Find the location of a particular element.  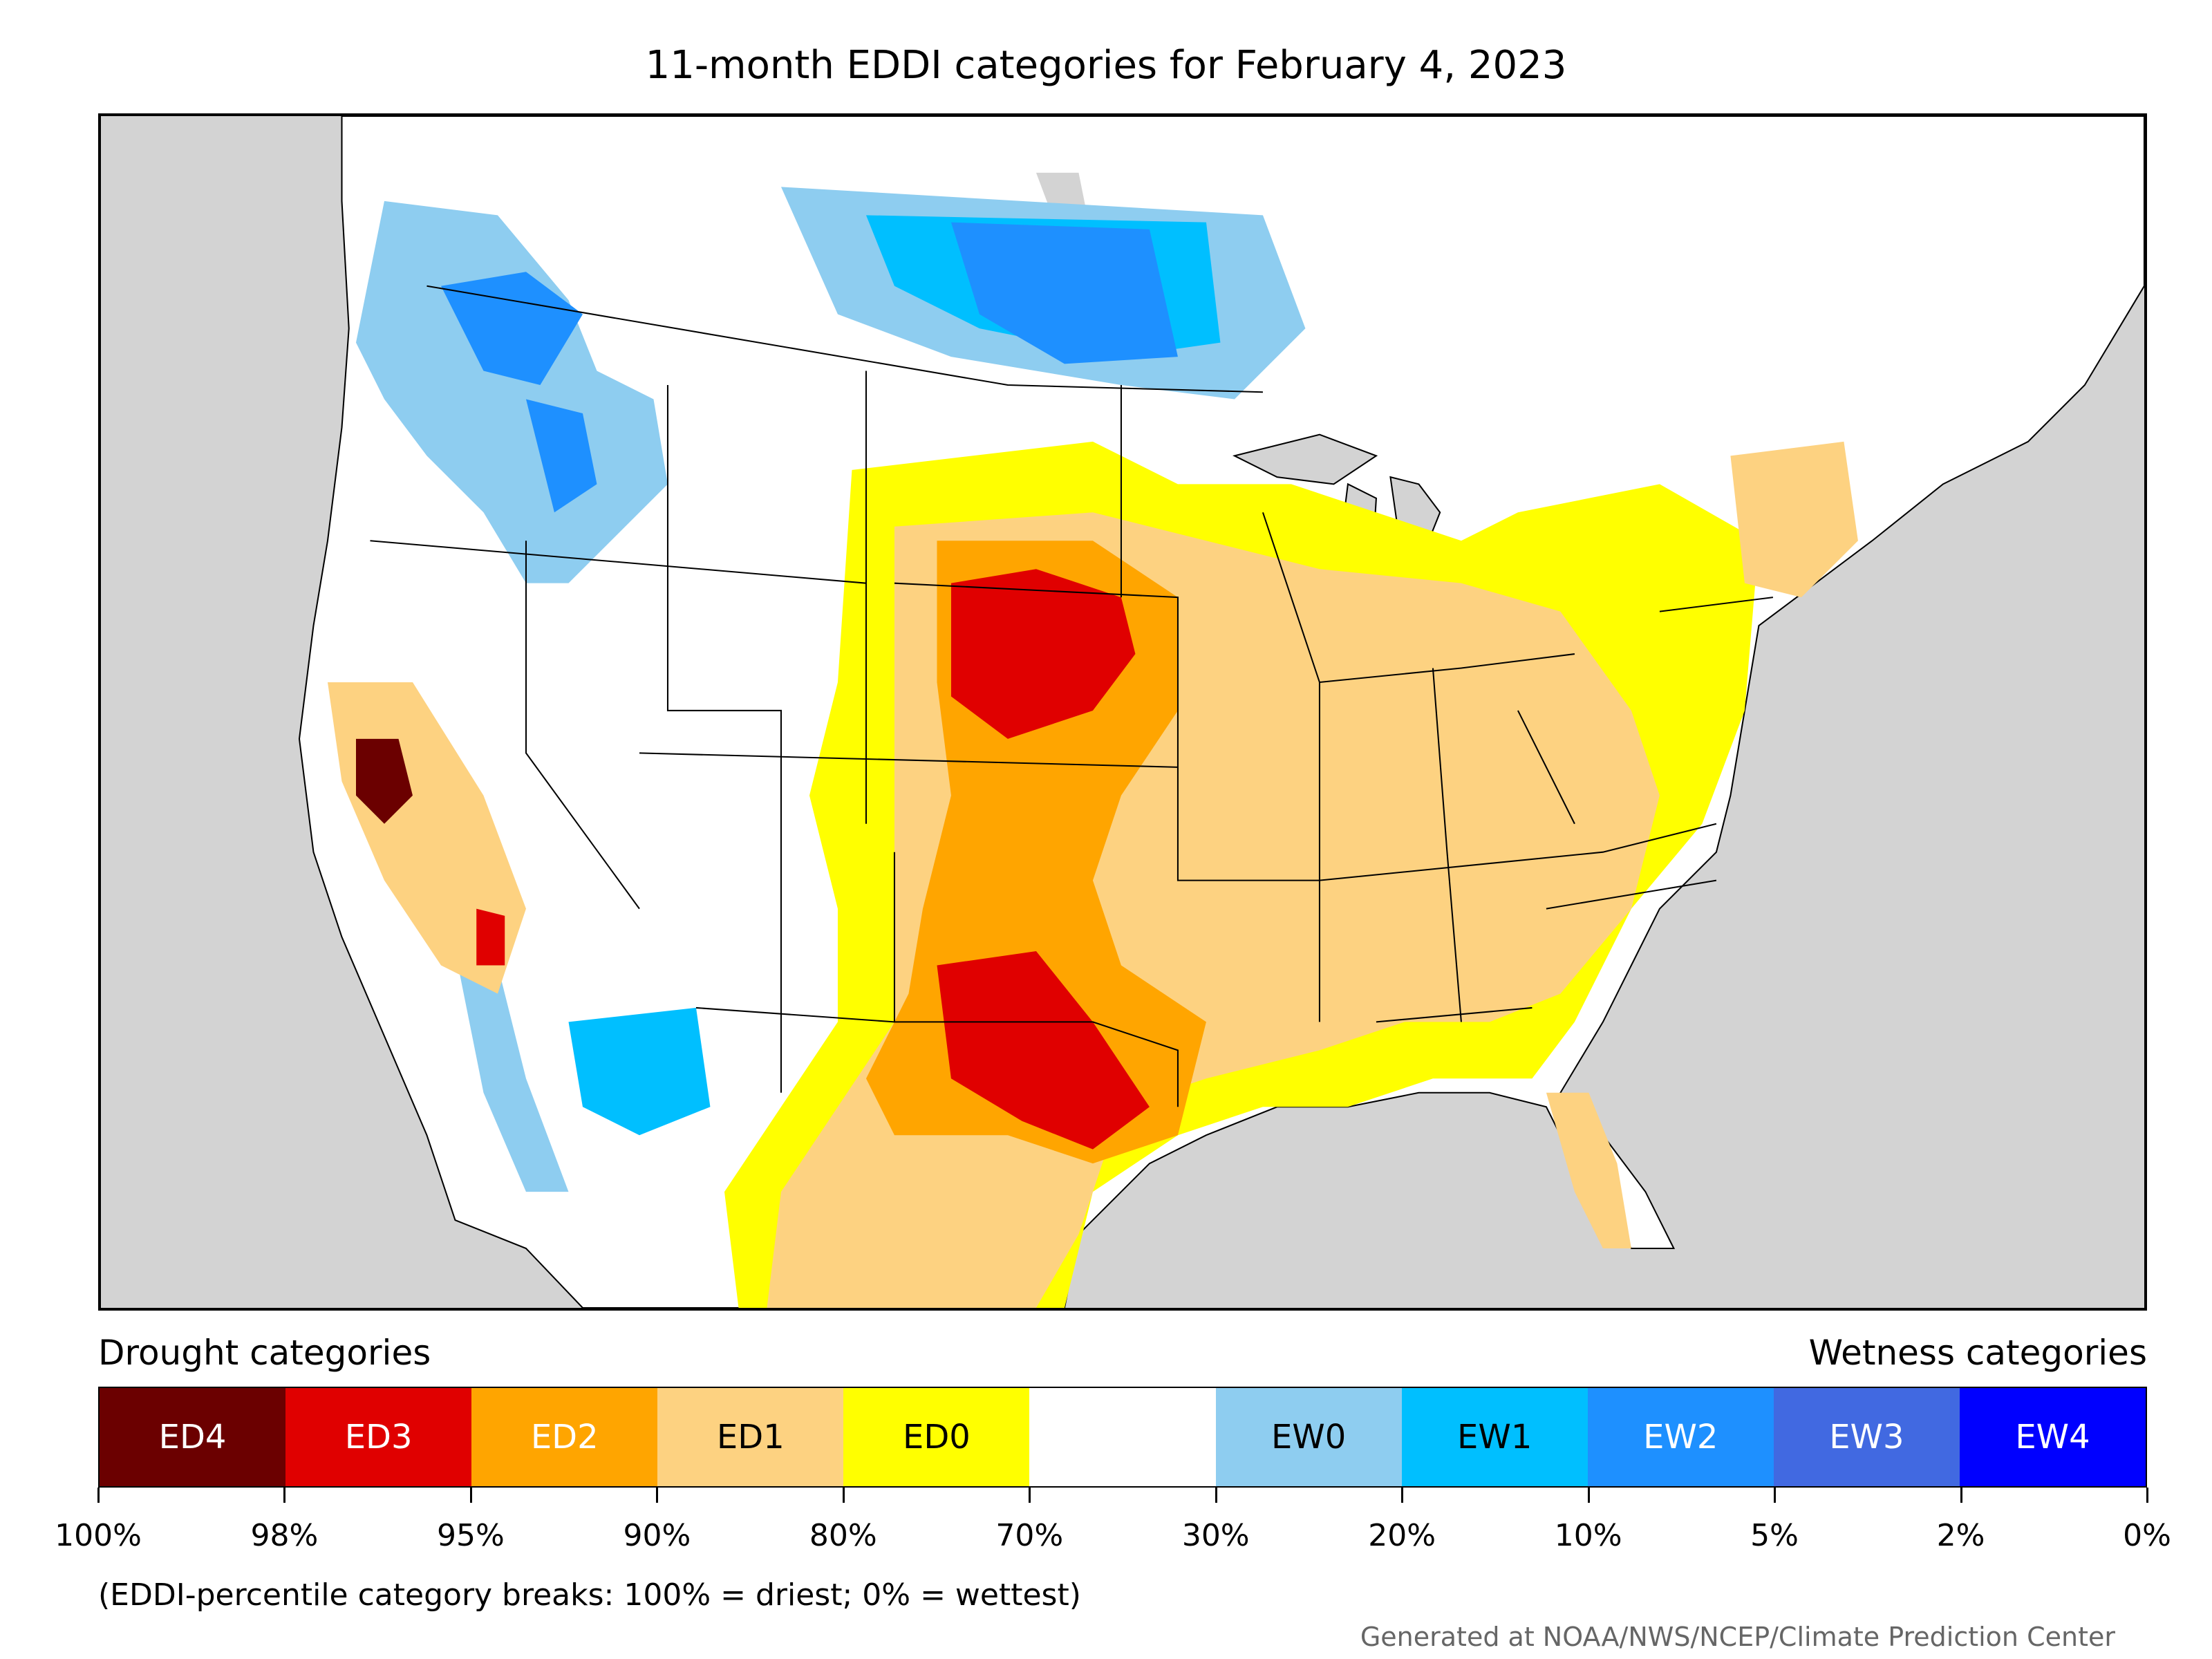

legend-cell-ed2: ED2 is located at coordinates (564, 1437).